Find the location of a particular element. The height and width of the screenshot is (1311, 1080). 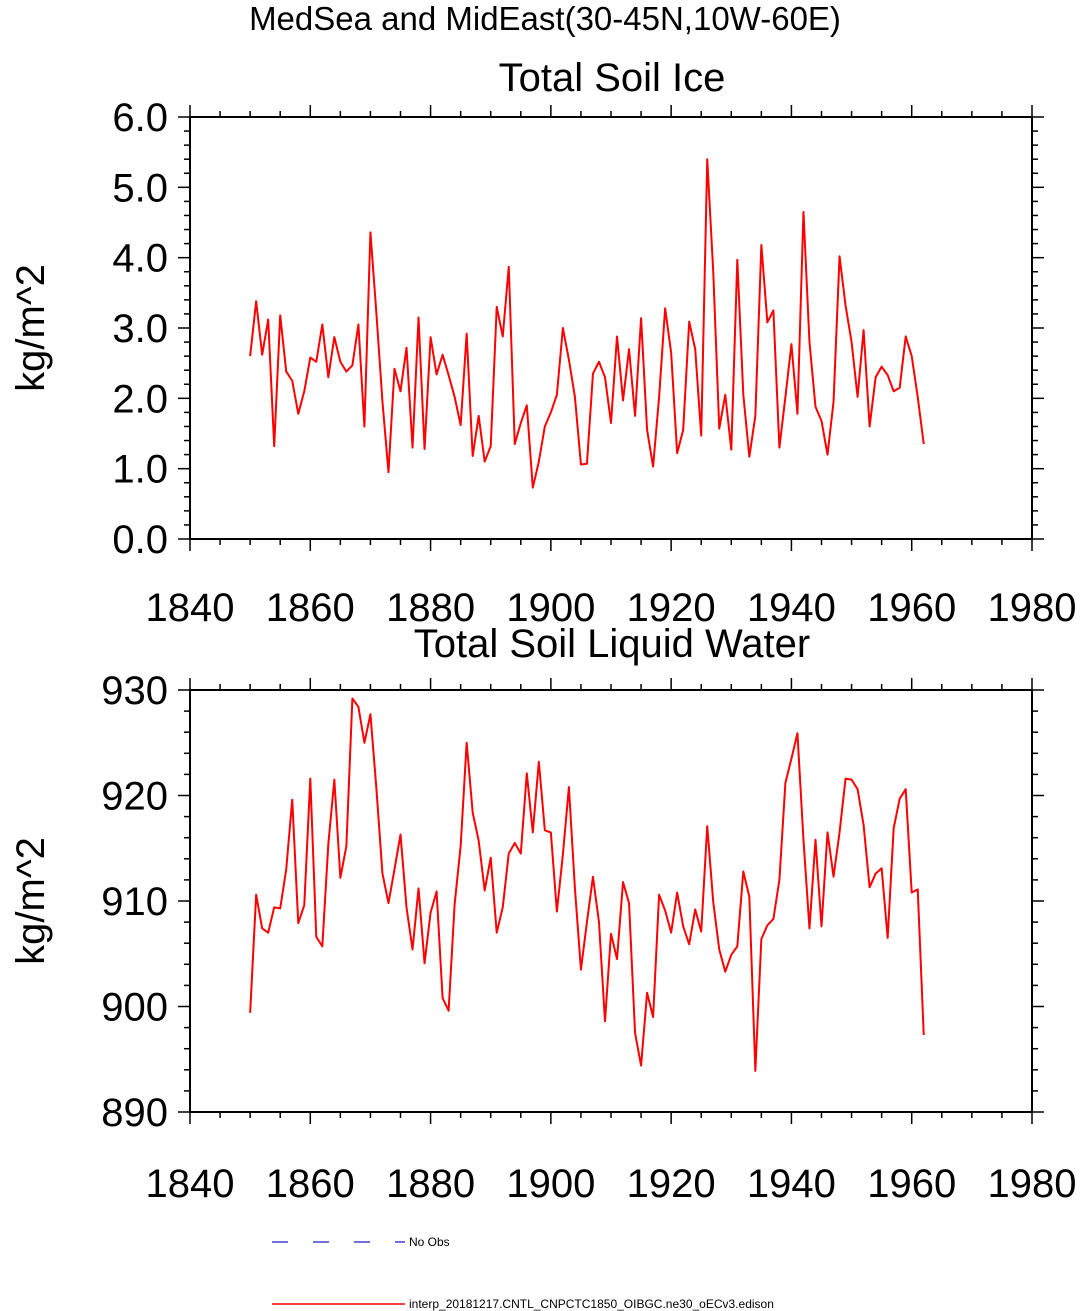

y-tick-label: 3.0 is located at coordinates (140, 329).